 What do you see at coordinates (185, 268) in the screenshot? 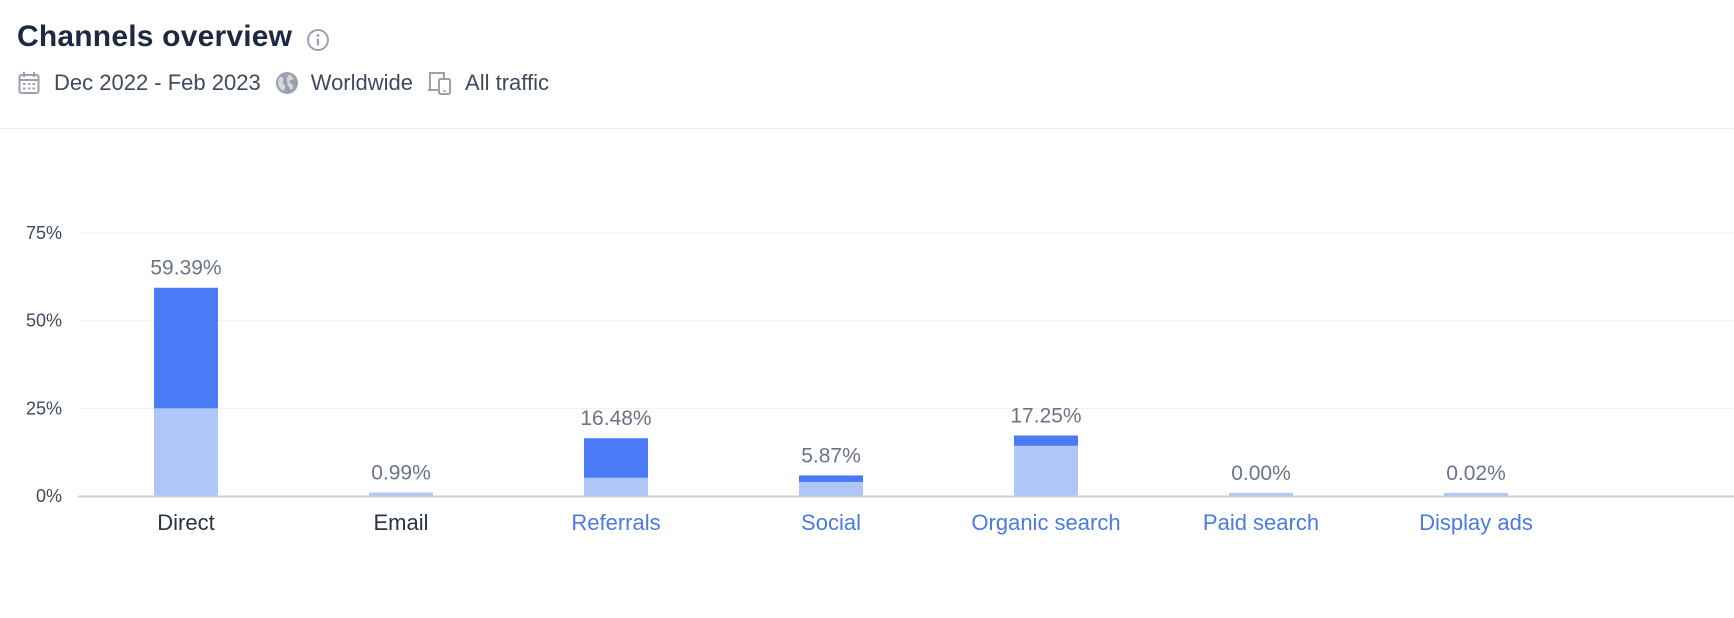
I see `bar-value-label: 59.39%` at bounding box center [185, 268].